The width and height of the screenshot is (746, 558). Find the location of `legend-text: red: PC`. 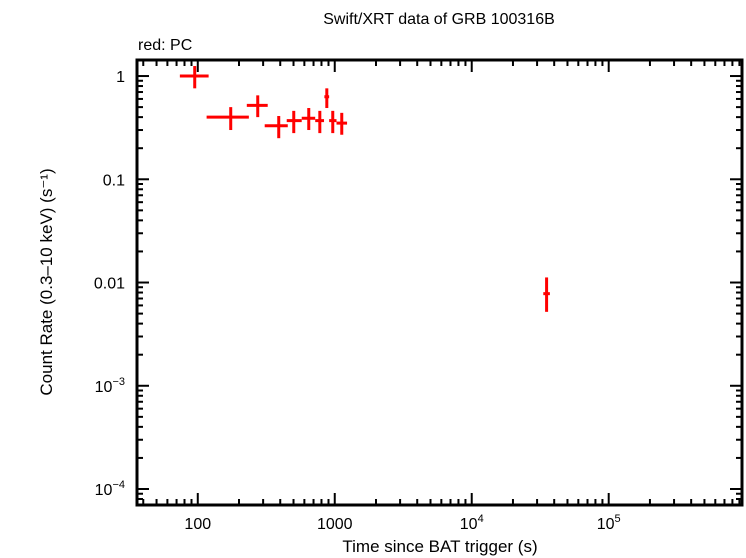

legend-text: red: PC is located at coordinates (165, 45).